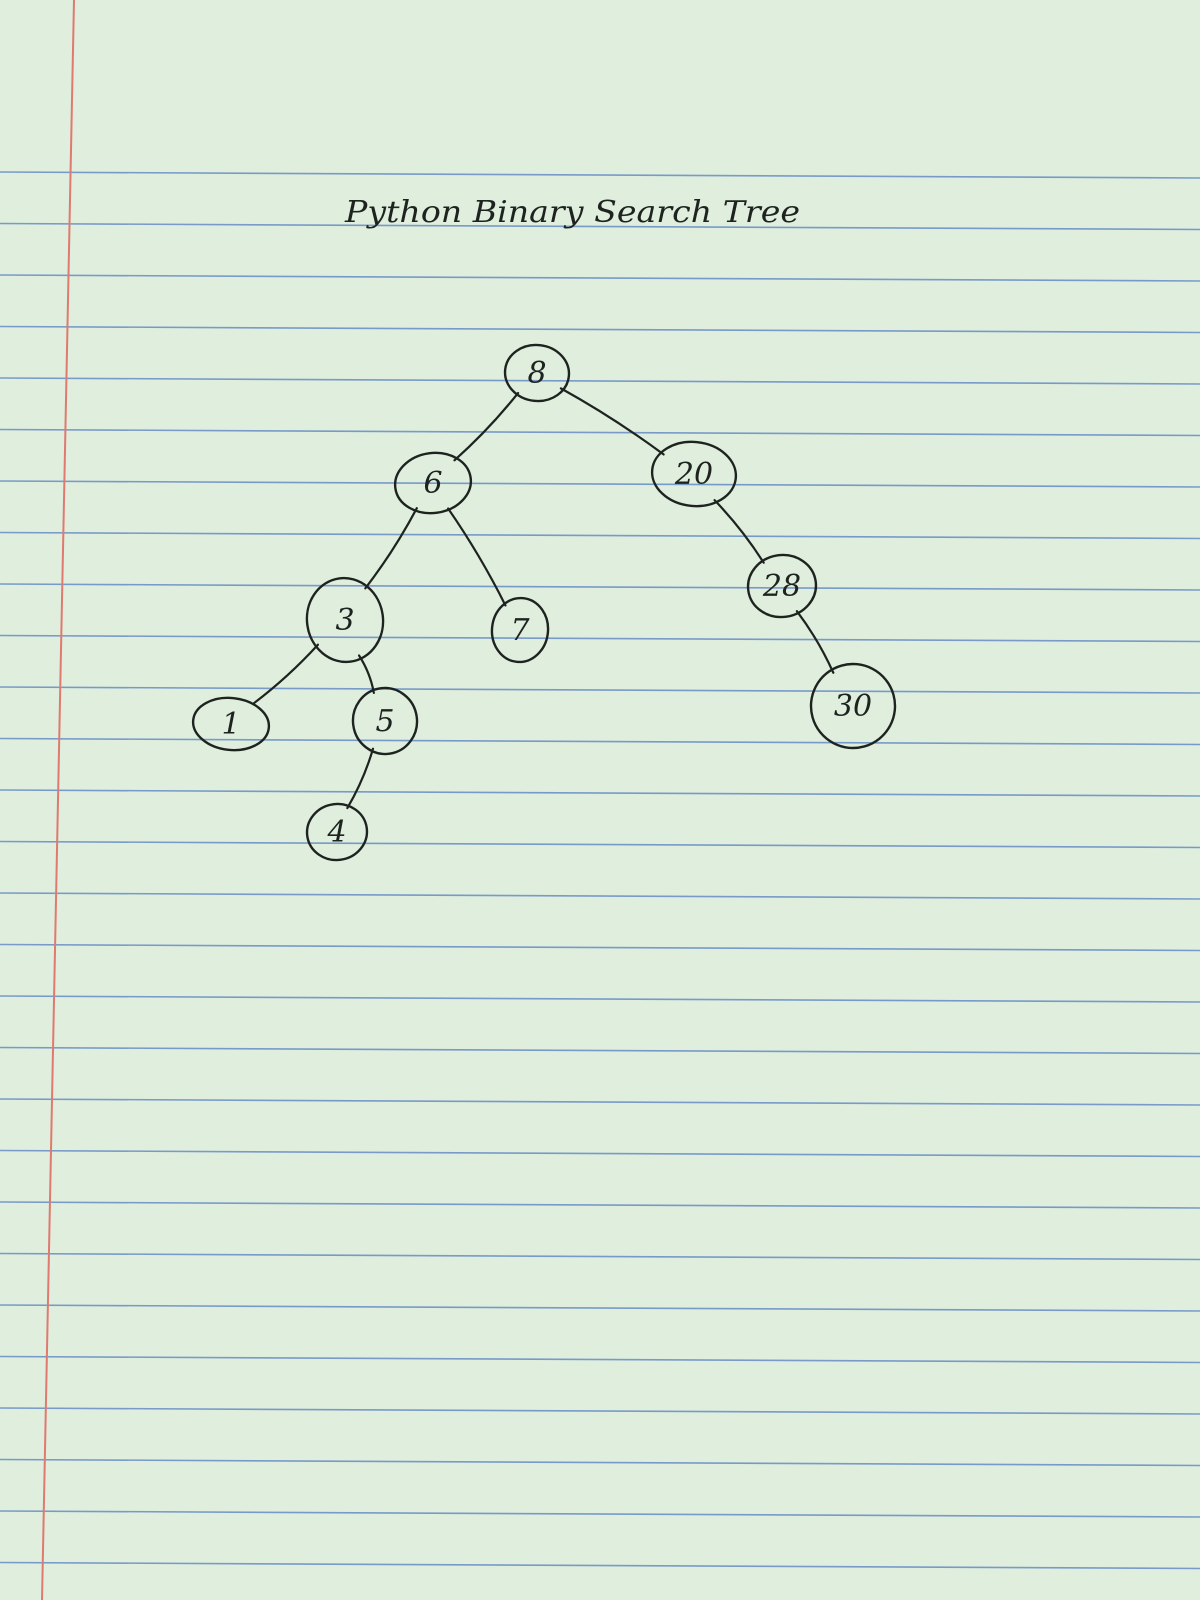  I want to click on tree-edge-n3-n5, so click(366, 674).